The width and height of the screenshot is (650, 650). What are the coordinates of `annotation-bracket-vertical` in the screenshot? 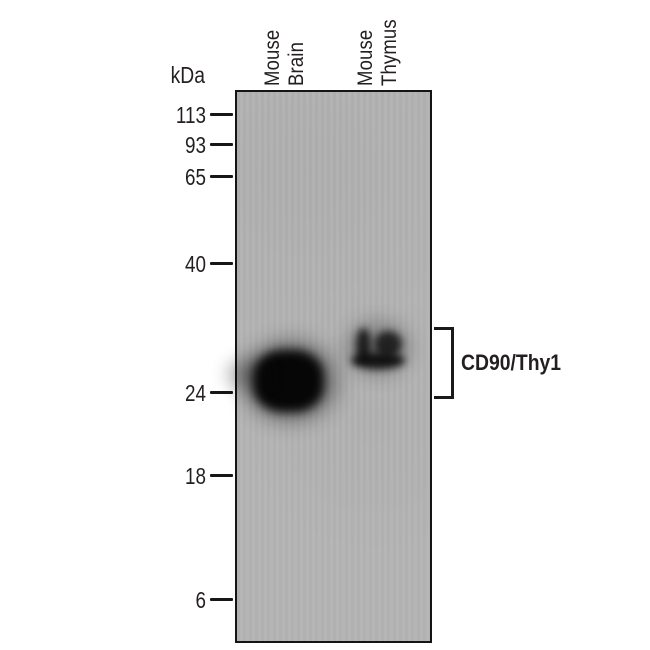 It's located at (452, 363).